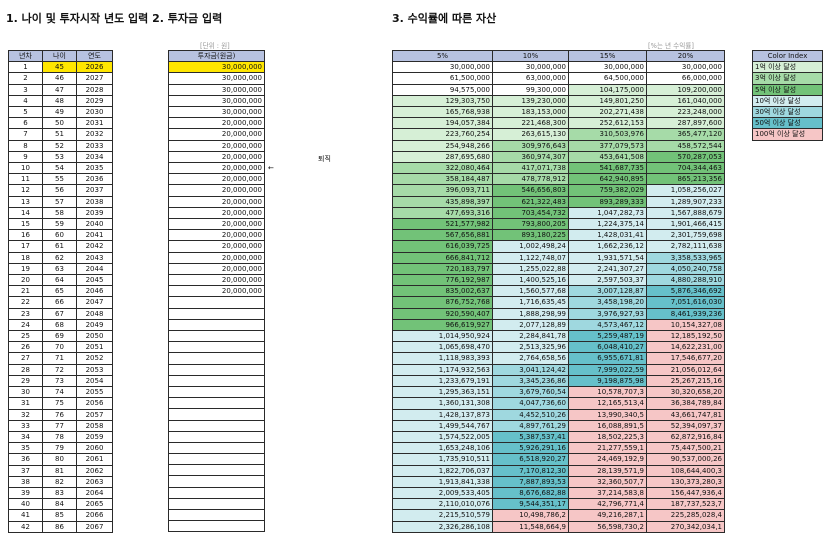  What do you see at coordinates (607, 134) in the screenshot?
I see `asset-cell: 310,503,976` at bounding box center [607, 134].